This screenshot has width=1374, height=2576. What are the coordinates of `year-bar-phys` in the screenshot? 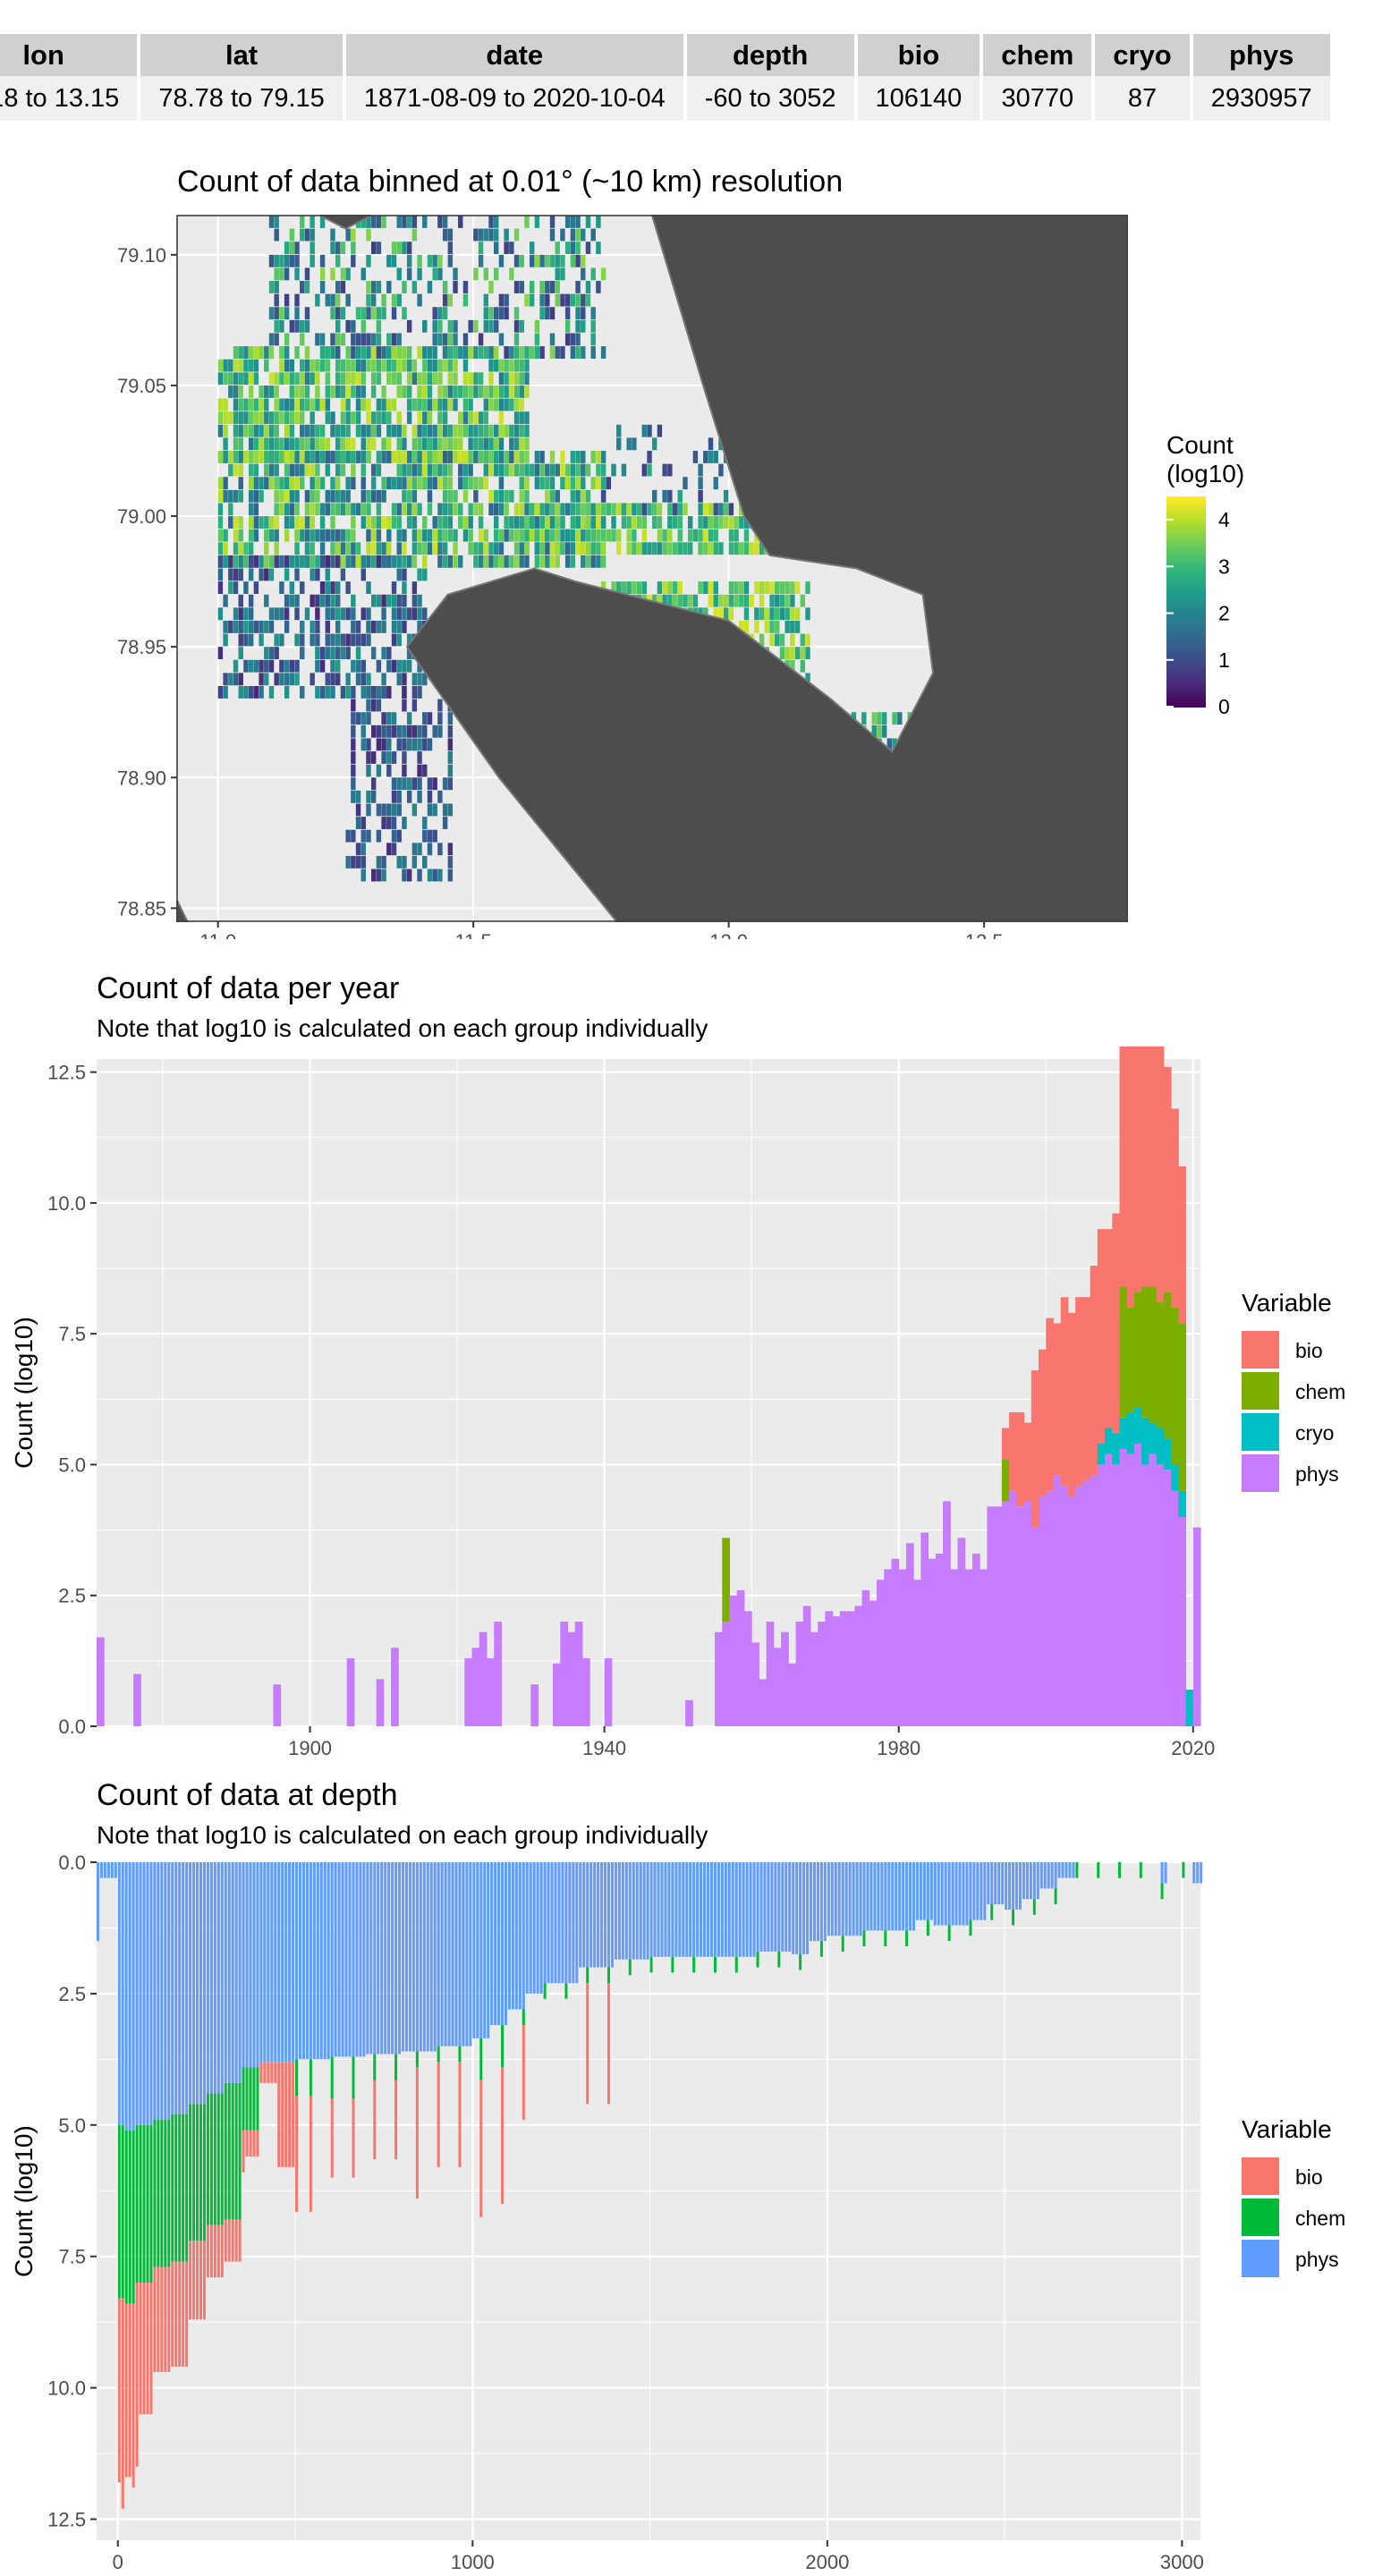 It's located at (991, 1616).